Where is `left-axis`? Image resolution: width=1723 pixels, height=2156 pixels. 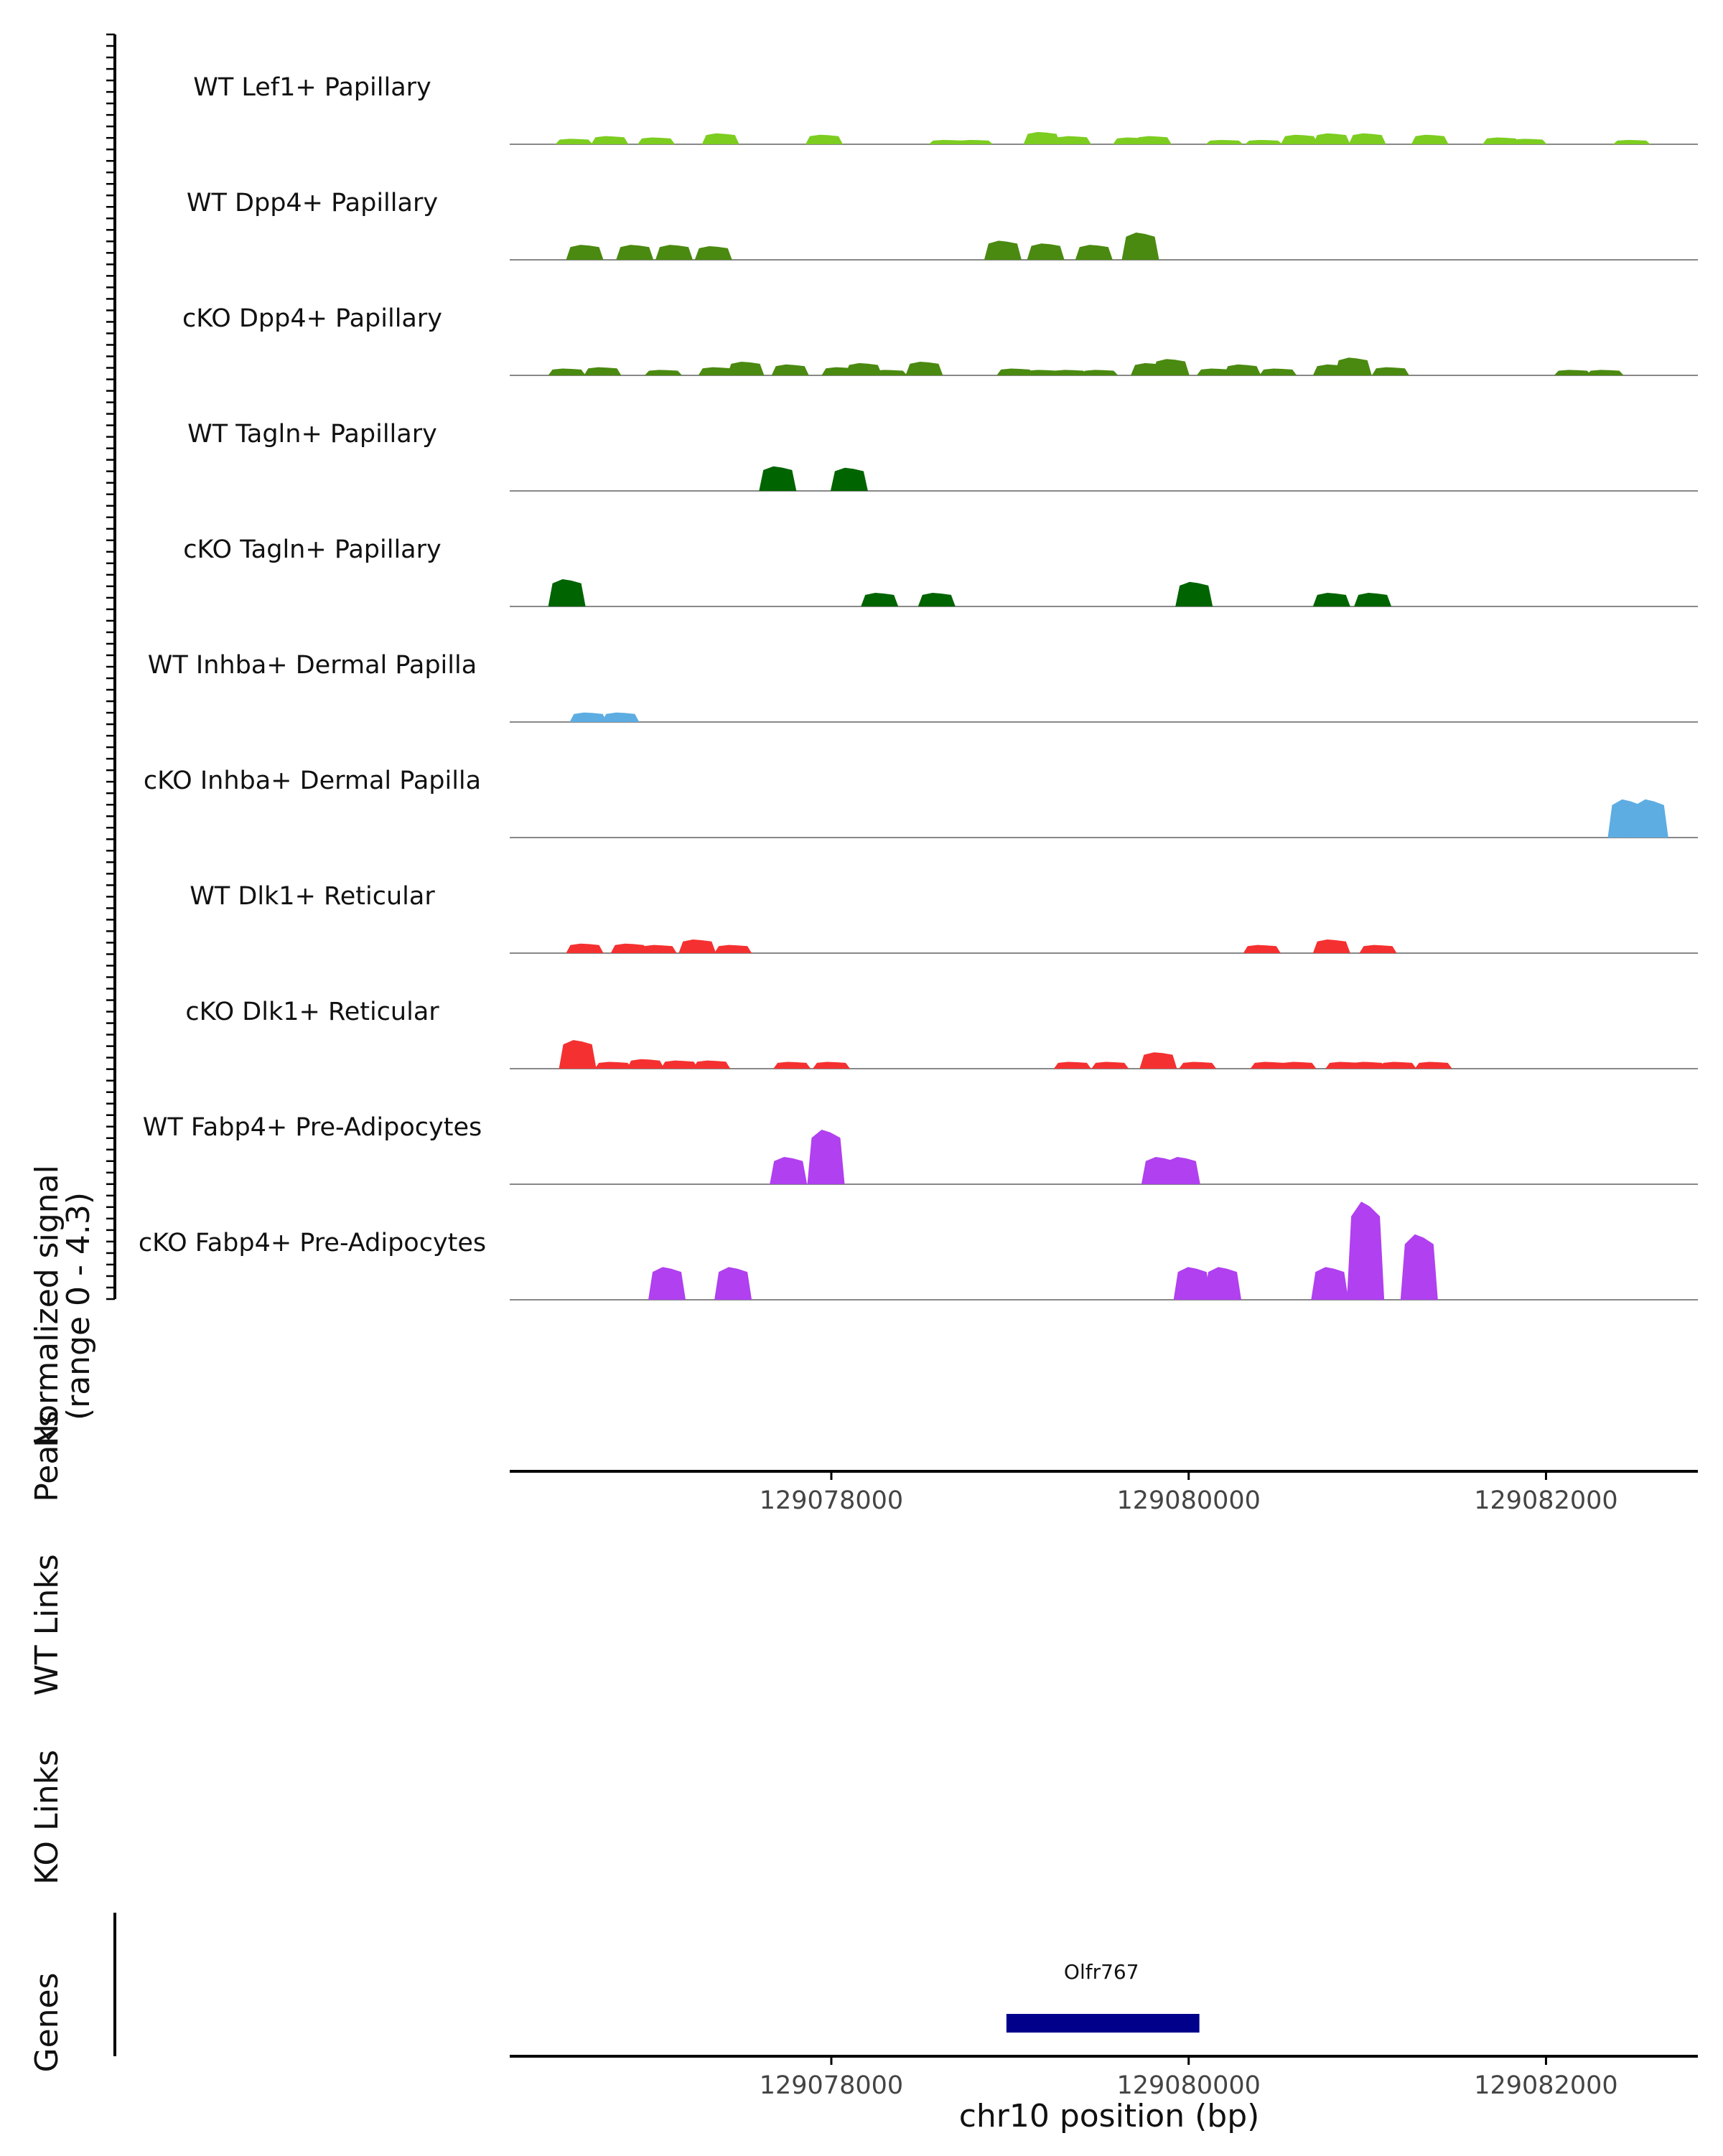 left-axis is located at coordinates (111, 666).